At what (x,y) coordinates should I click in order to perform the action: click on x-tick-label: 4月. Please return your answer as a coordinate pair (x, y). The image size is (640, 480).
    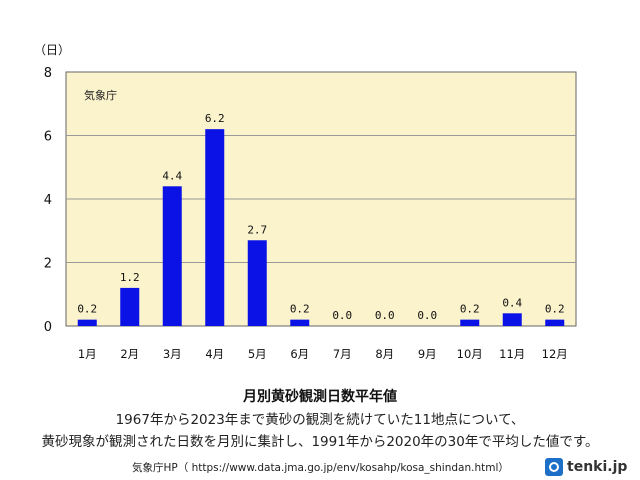
    Looking at the image, I should click on (214, 354).